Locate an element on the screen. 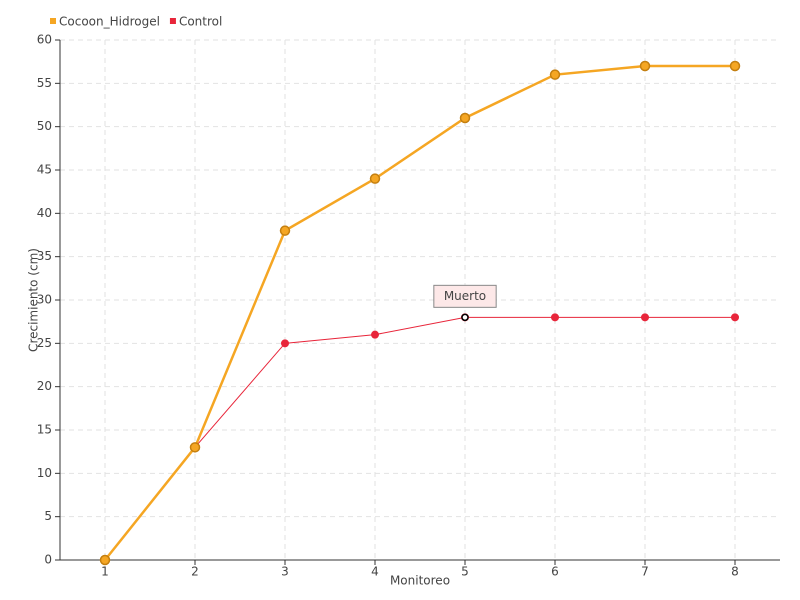  x-tick-label: 7 is located at coordinates (645, 572).